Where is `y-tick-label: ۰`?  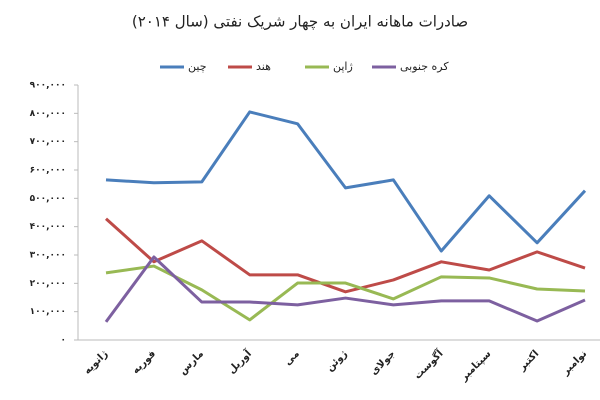
y-tick-label: ۰ is located at coordinates (64, 341).